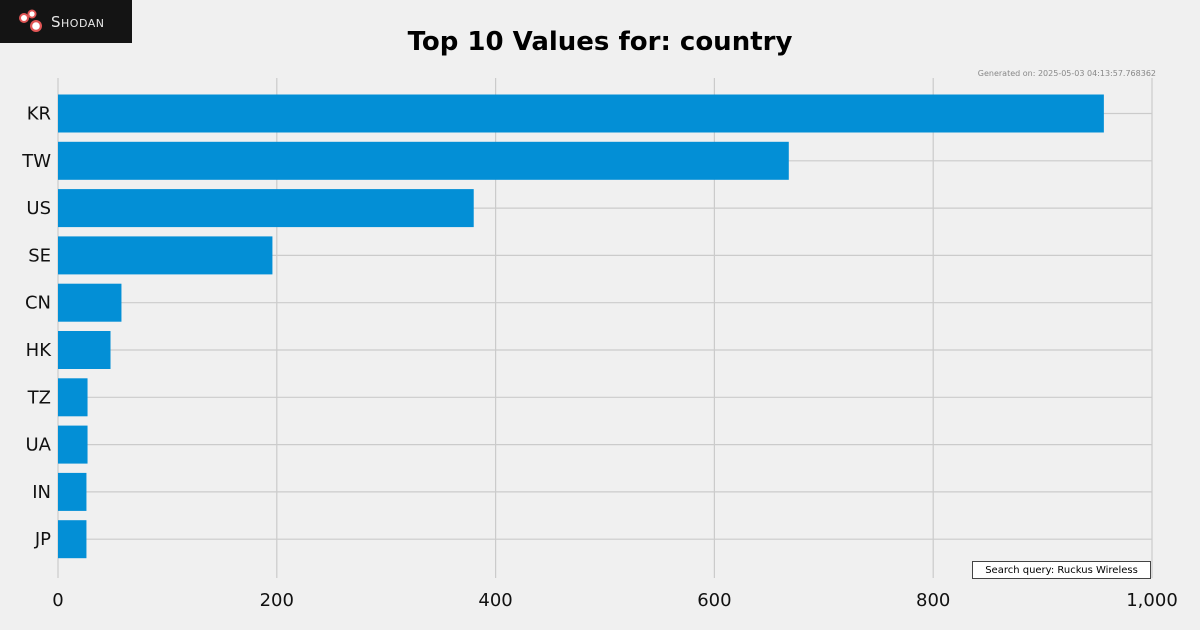 The width and height of the screenshot is (1200, 630). I want to click on y-tick-label: KR, so click(39, 114).